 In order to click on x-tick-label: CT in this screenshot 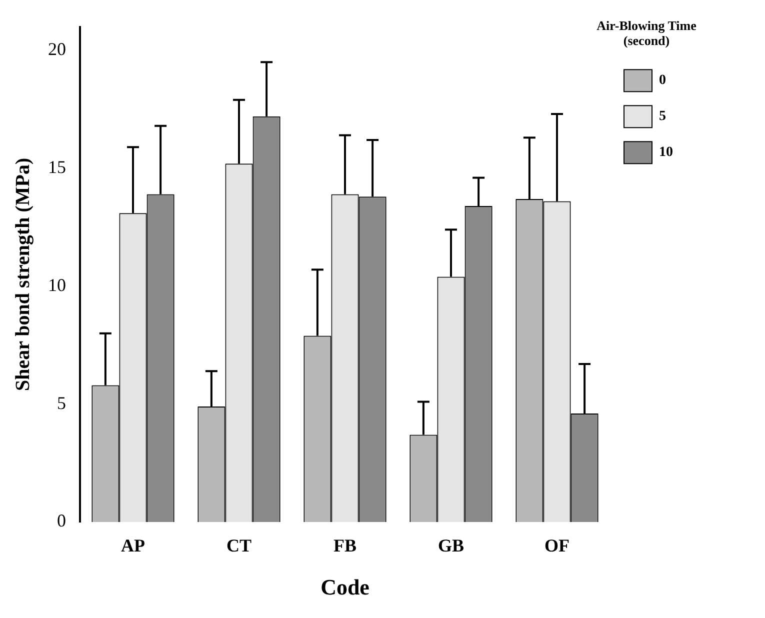, I will do `click(239, 545)`.